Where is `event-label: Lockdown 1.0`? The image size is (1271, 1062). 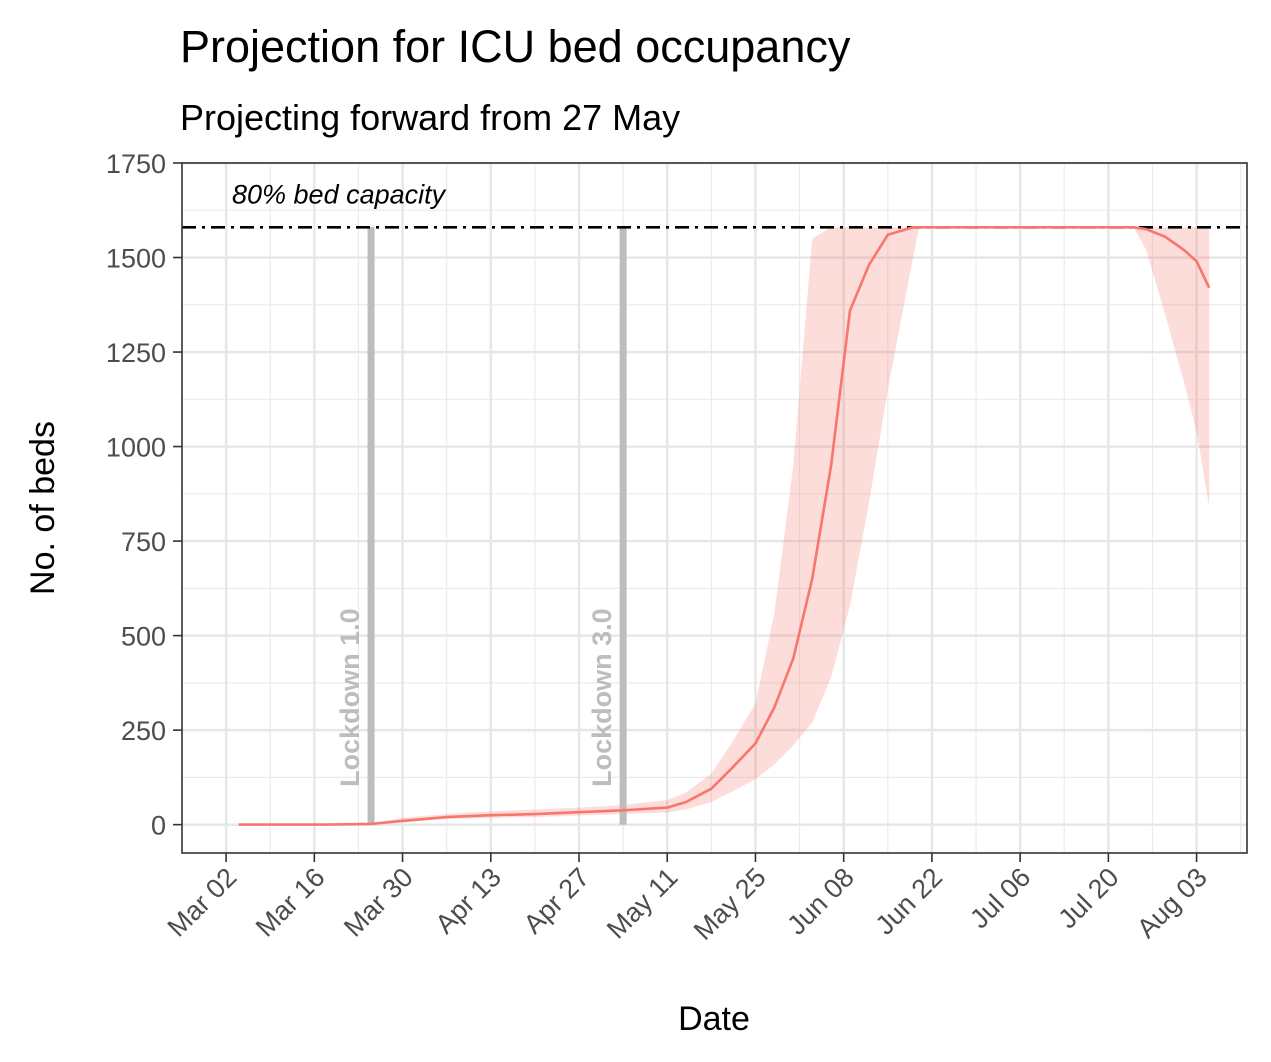
event-label: Lockdown 1.0 is located at coordinates (350, 697).